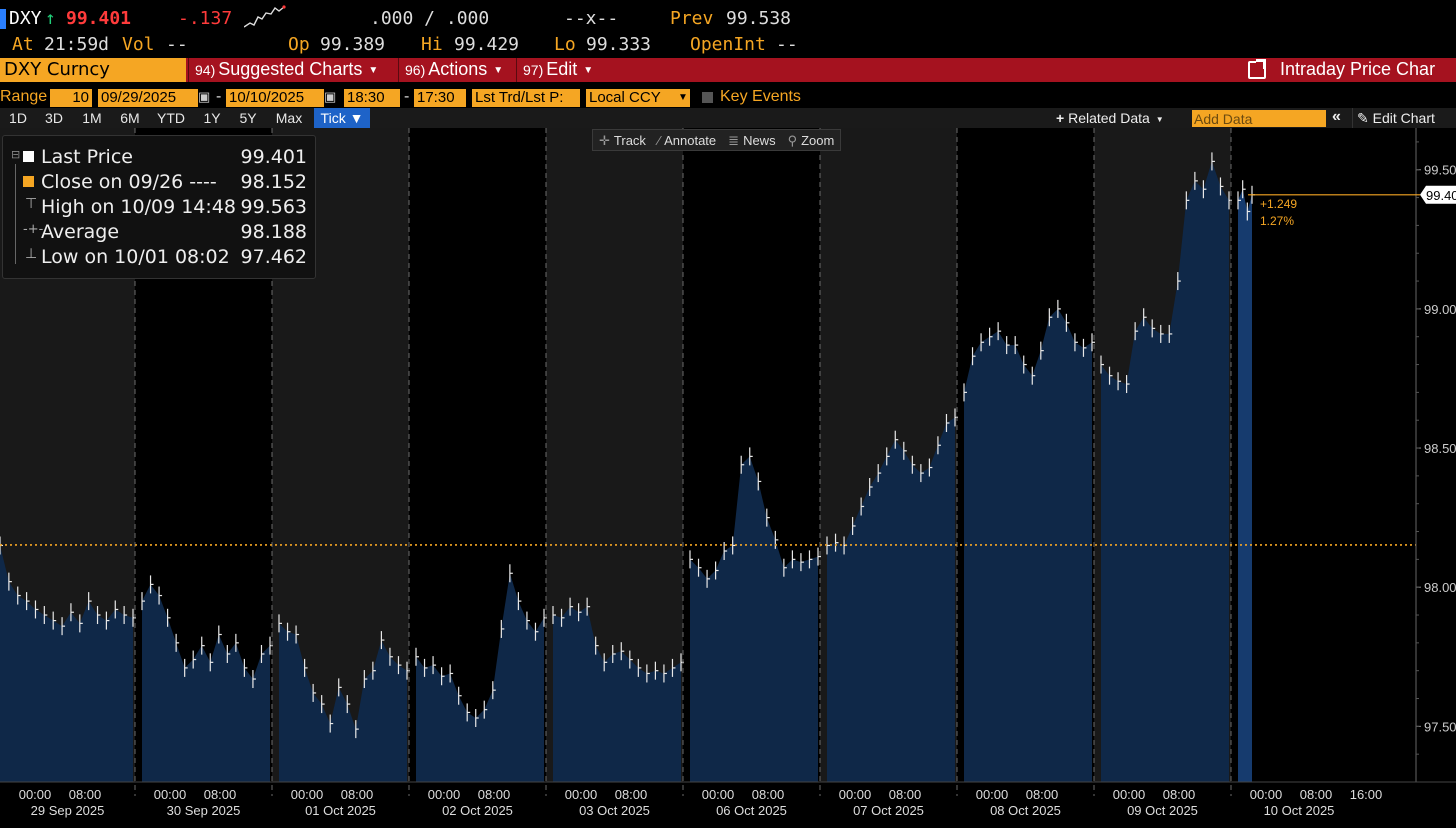 This screenshot has height=828, width=1456. What do you see at coordinates (526, 98) in the screenshot?
I see `price-type-select: Lst Trd/Lst P:` at bounding box center [526, 98].